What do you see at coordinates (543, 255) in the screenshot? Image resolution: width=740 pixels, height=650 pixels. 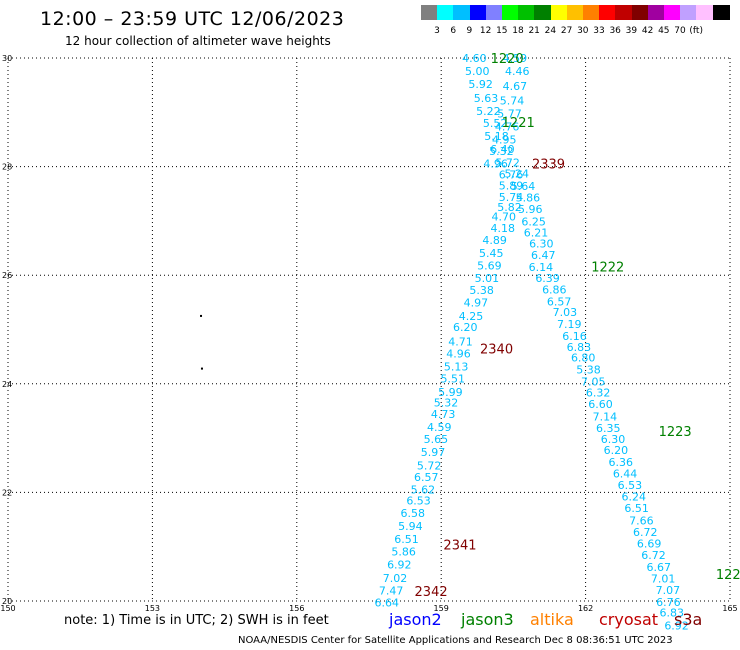 I see `wave-height-label: 6.47` at bounding box center [543, 255].